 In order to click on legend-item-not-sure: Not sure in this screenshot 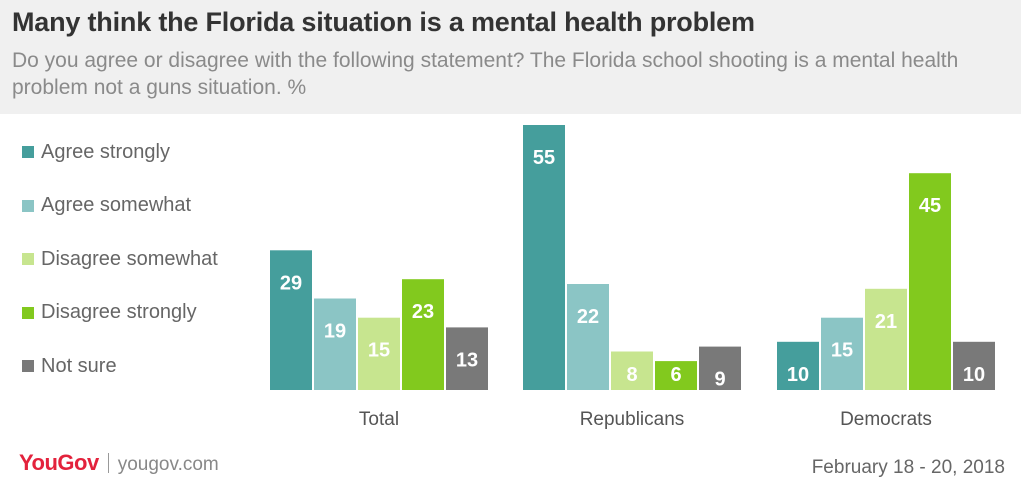, I will do `click(69, 366)`.